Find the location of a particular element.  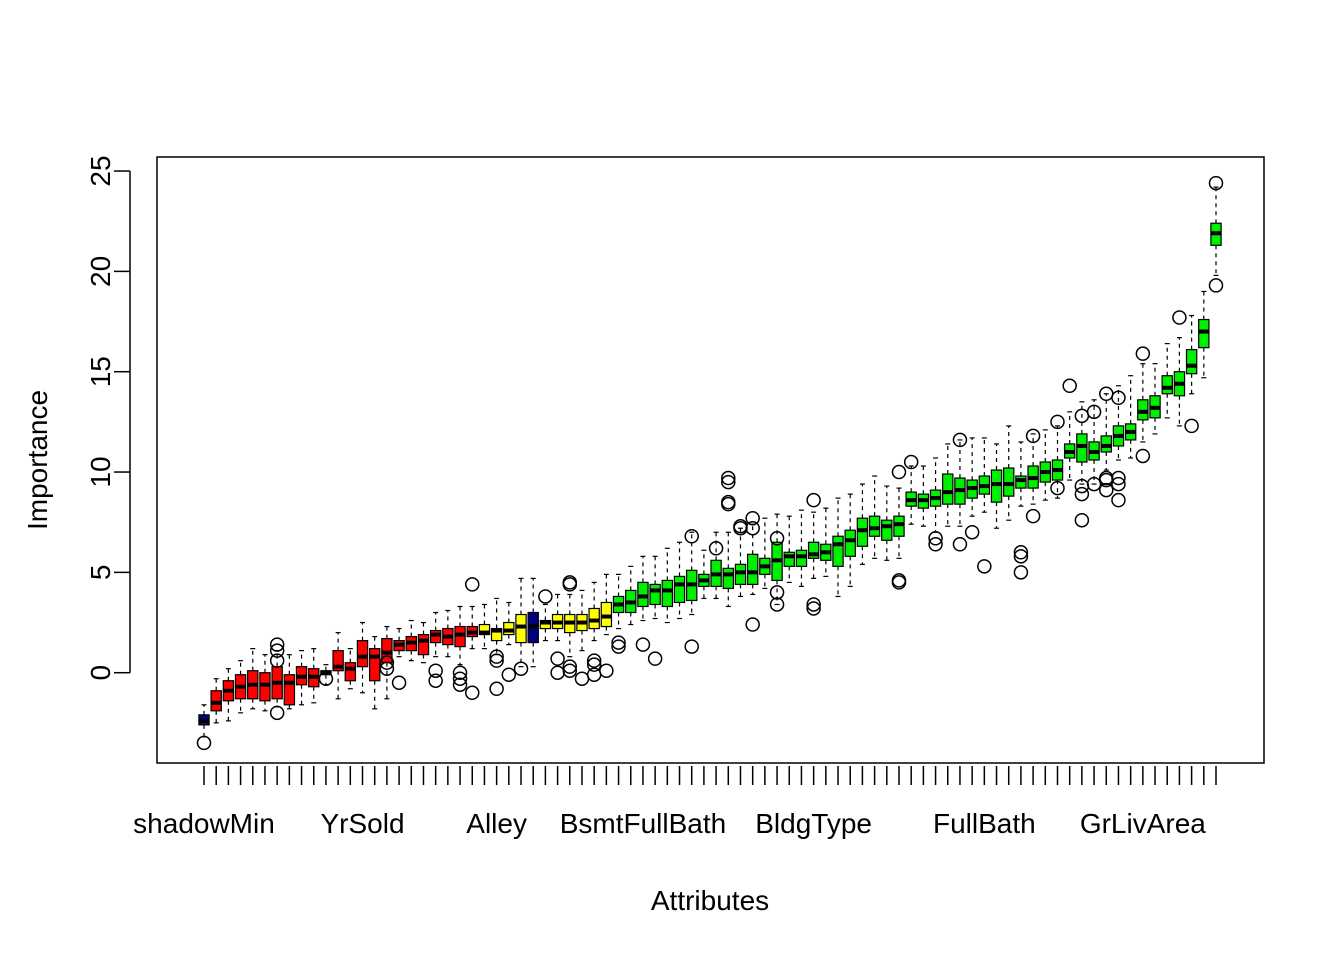

y-axis-title: Importance is located at coordinates (37, 460).